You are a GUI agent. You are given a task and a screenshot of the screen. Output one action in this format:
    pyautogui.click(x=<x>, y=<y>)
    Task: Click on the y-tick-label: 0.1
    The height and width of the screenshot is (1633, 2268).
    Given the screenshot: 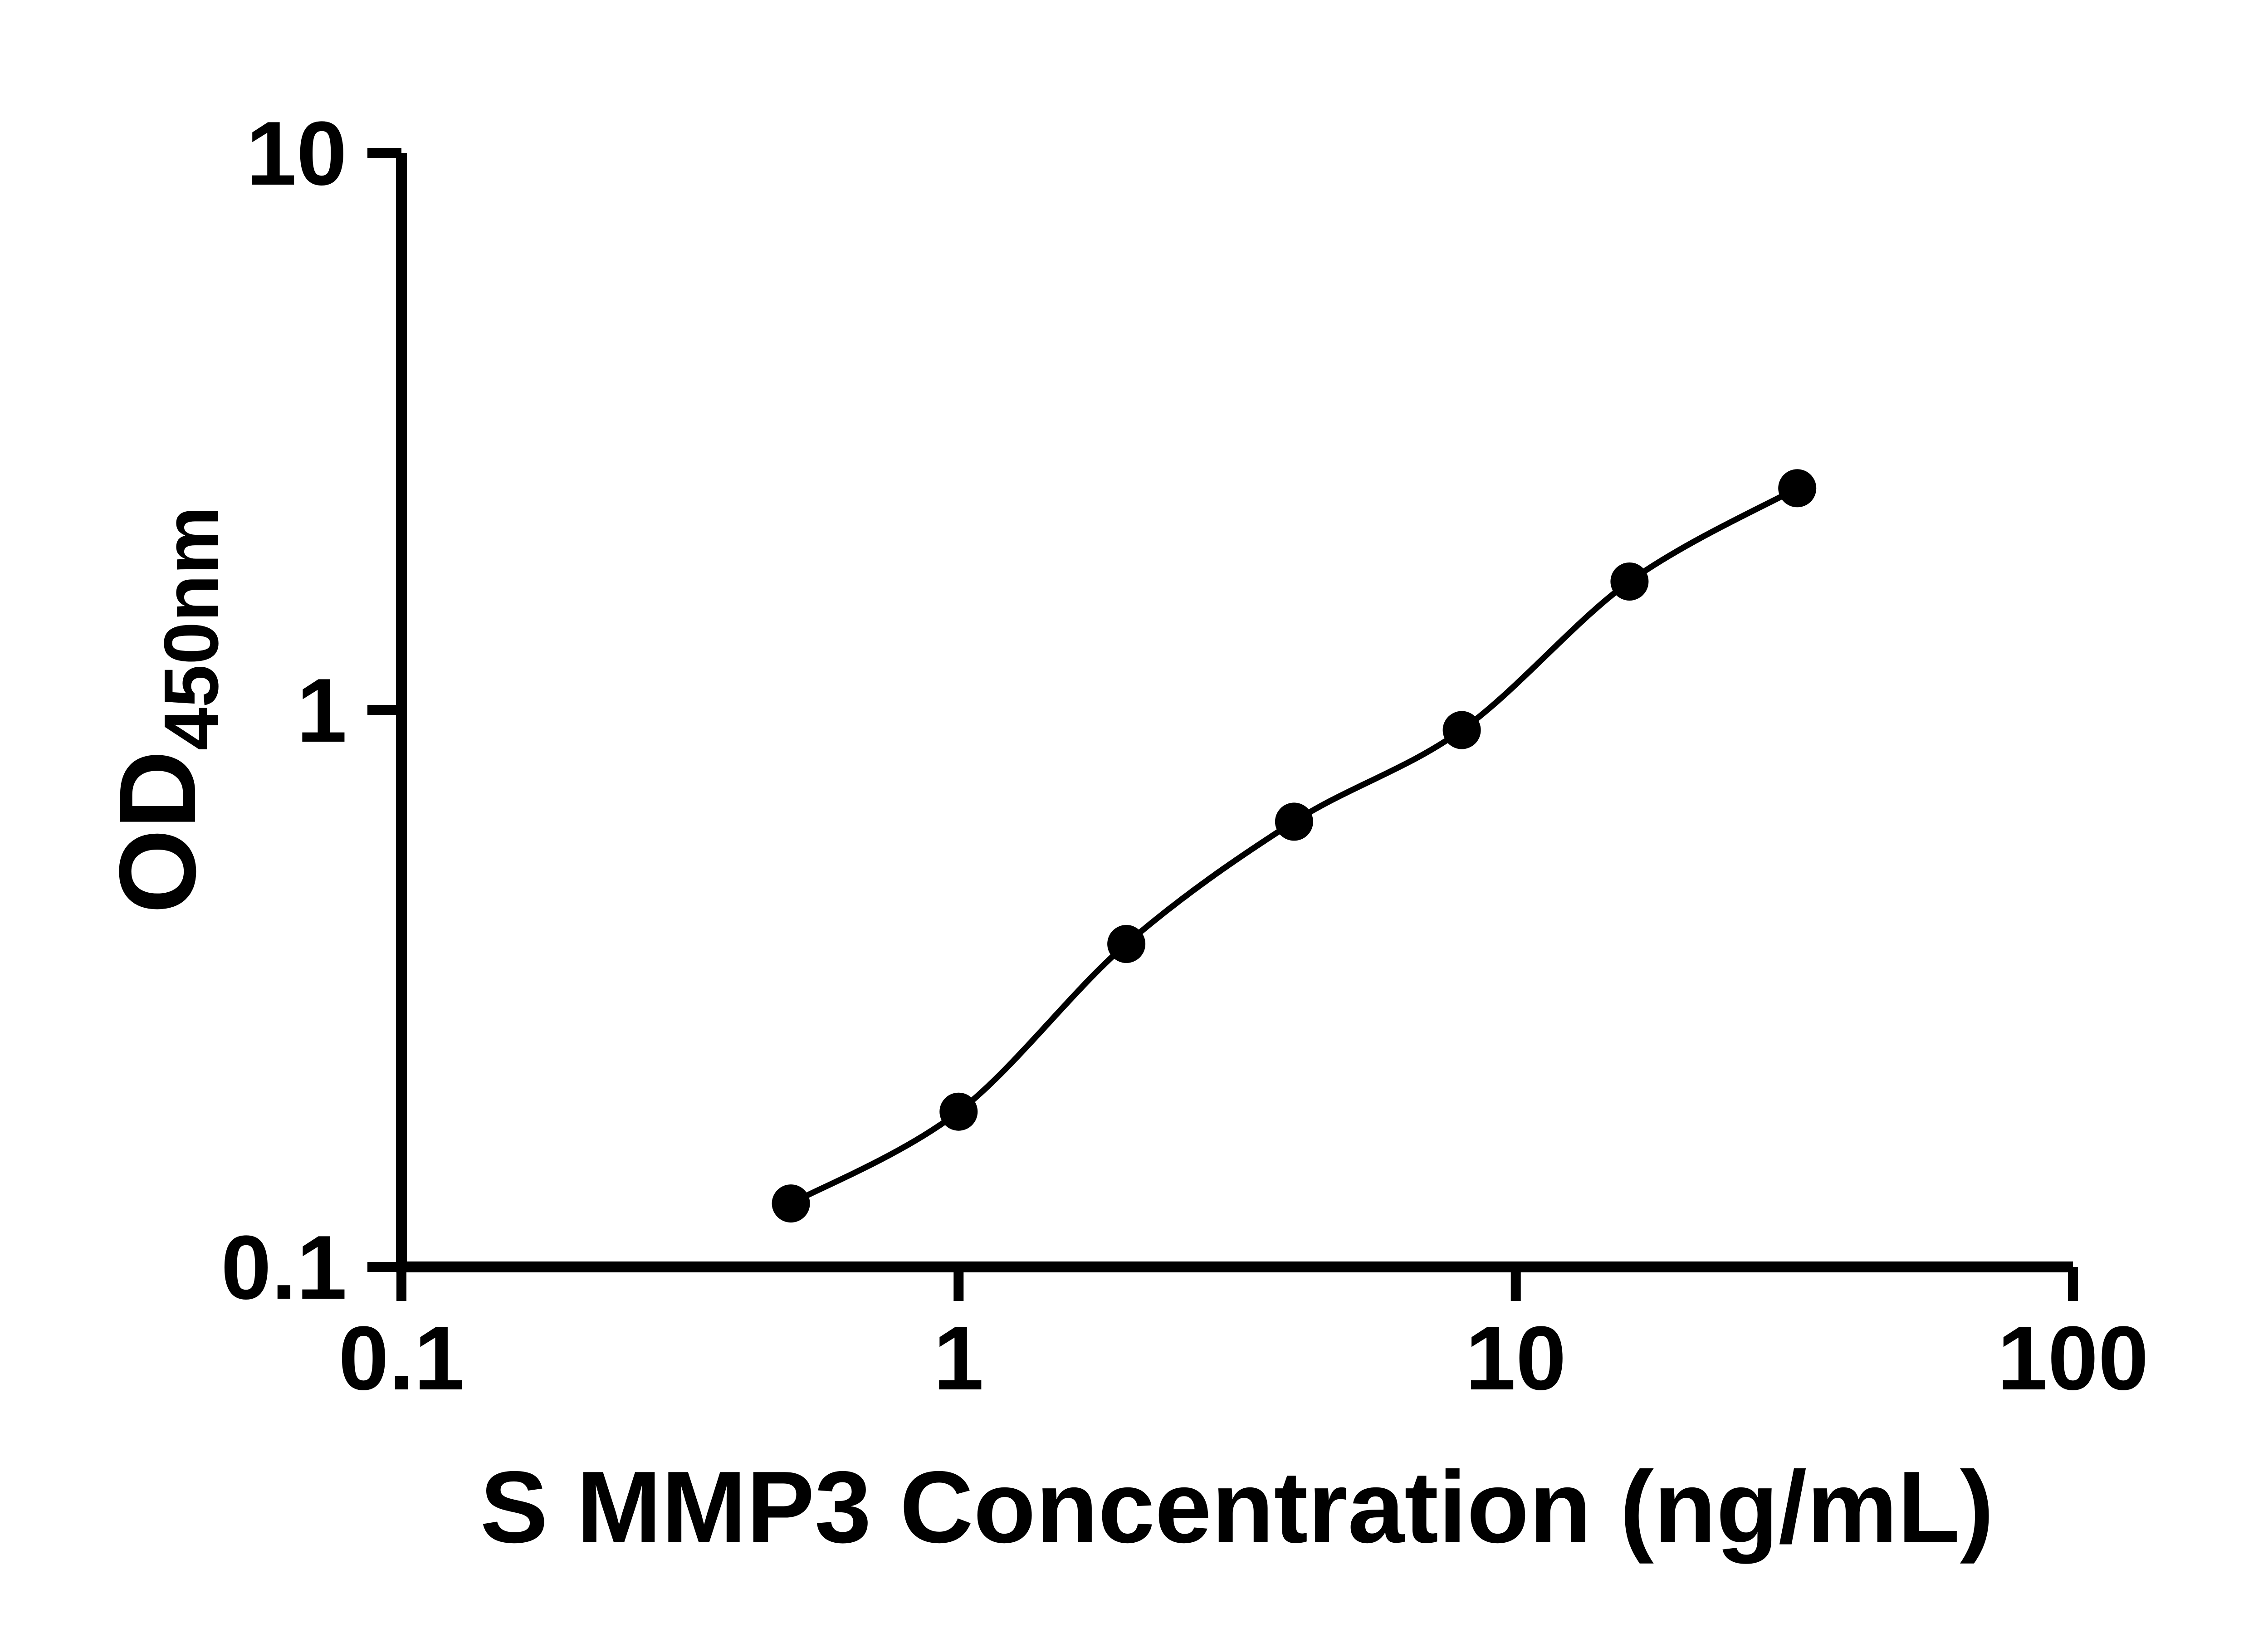 What is the action you would take?
    pyautogui.click(x=284, y=1267)
    